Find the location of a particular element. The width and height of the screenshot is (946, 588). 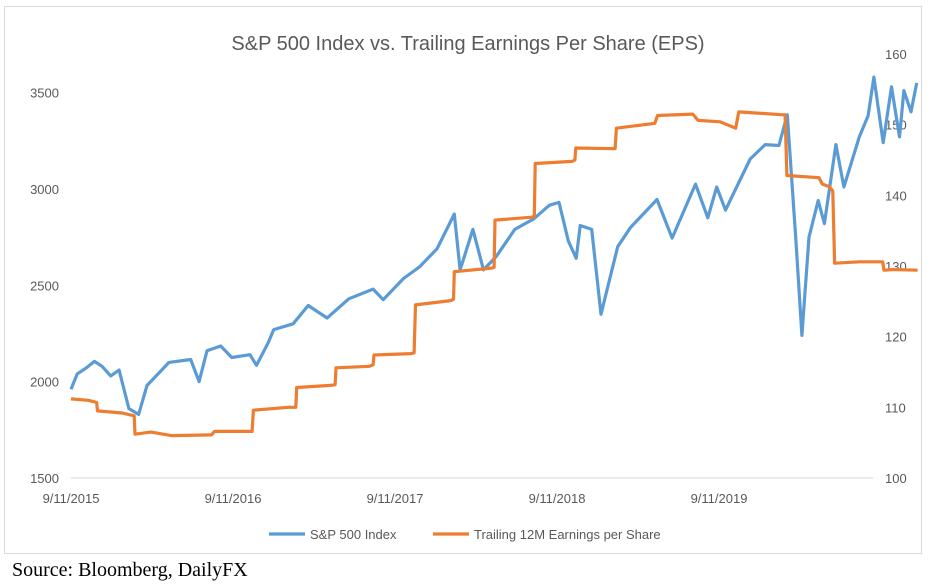

y-left-tick-label: 2000 is located at coordinates (44, 382).